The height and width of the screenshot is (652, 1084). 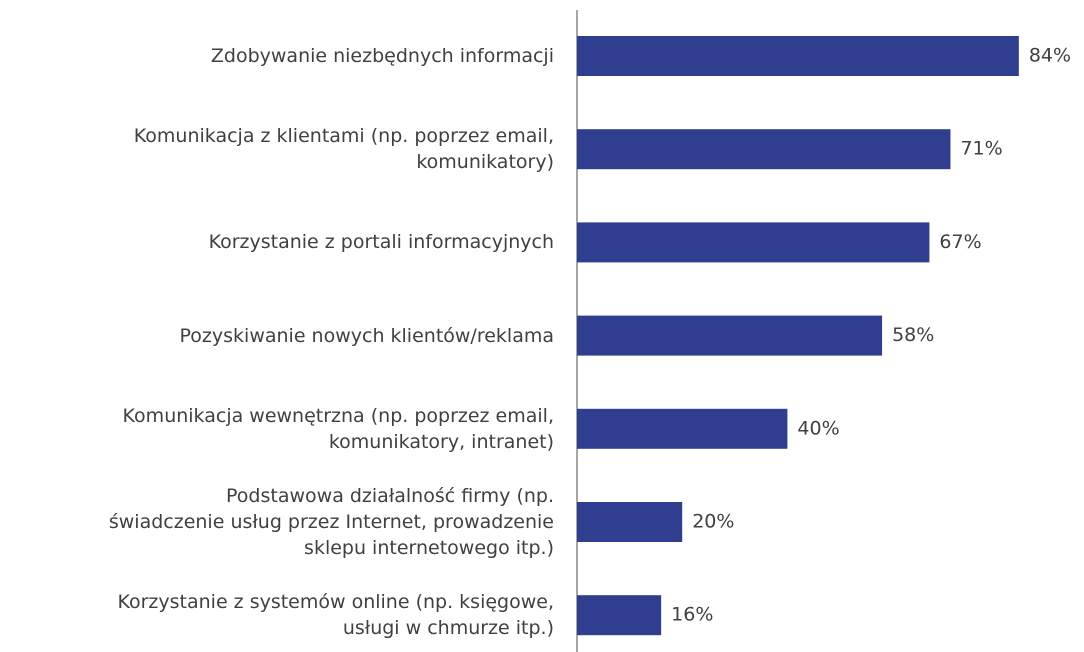 What do you see at coordinates (913, 335) in the screenshot?
I see `value-label: 58%` at bounding box center [913, 335].